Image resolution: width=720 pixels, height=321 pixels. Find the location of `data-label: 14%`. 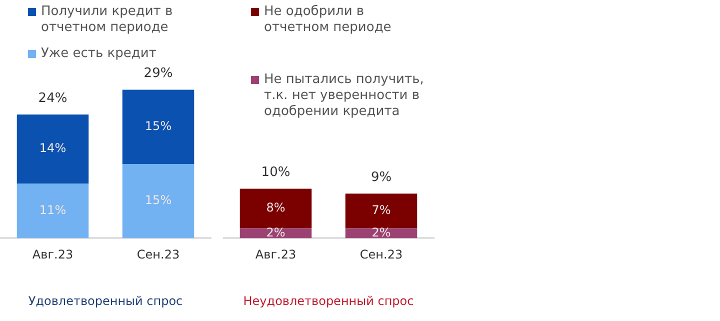

data-label: 14% is located at coordinates (52, 148).